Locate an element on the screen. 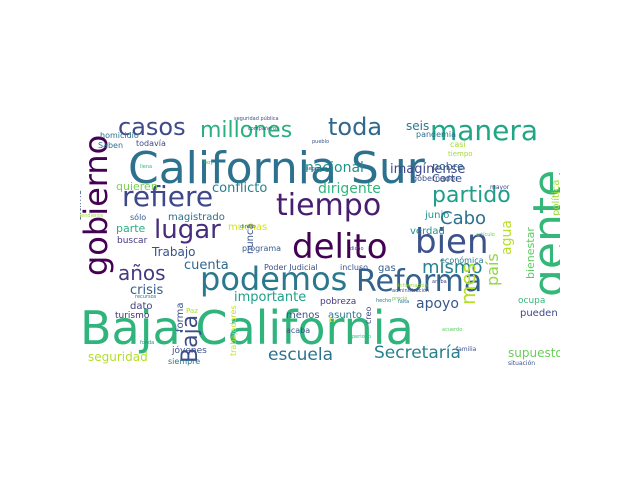 The image size is (640, 480). word: dinero is located at coordinates (248, 227).